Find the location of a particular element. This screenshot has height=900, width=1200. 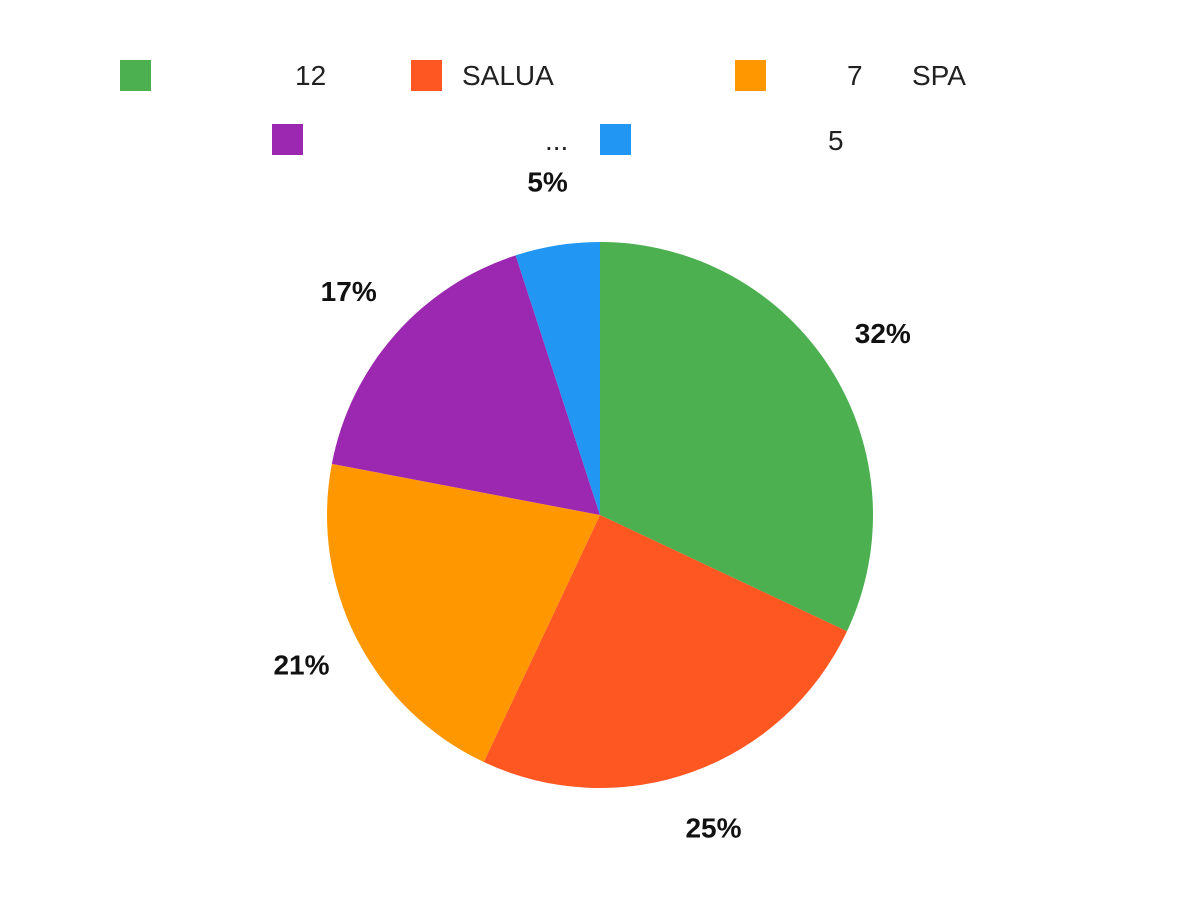

legend-text-spa: SPA is located at coordinates (939, 75).